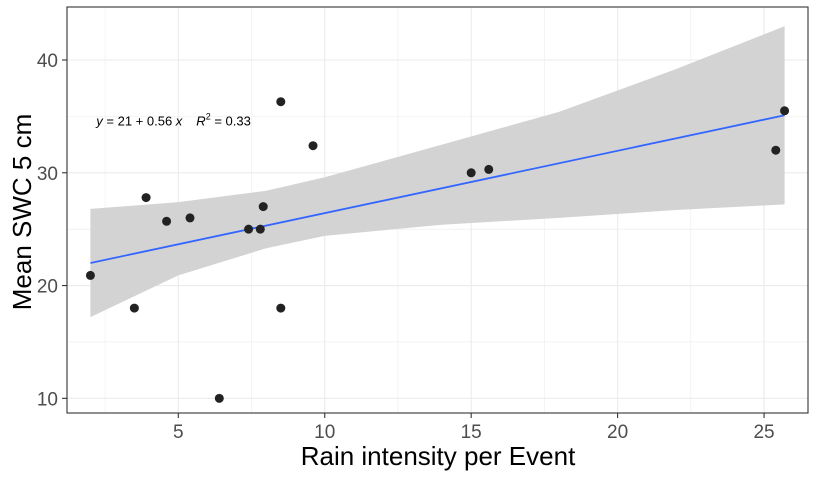 Image resolution: width=817 pixels, height=477 pixels. What do you see at coordinates (139, 120) in the screenshot?
I see `equation-body: = 21 + 0.56` at bounding box center [139, 120].